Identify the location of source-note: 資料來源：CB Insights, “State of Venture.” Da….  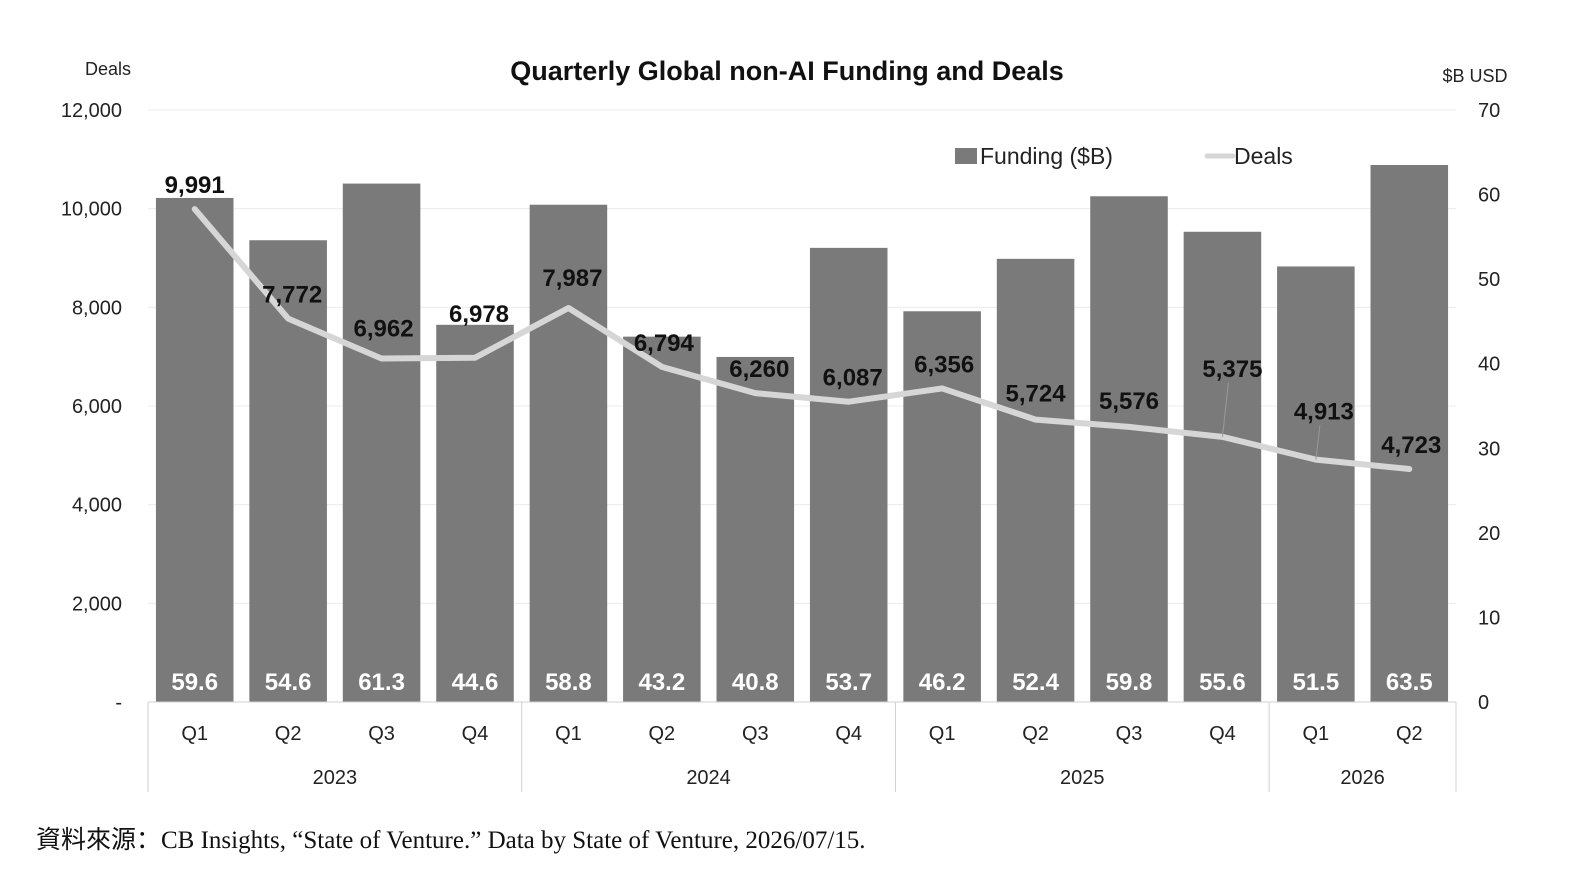
(451, 840).